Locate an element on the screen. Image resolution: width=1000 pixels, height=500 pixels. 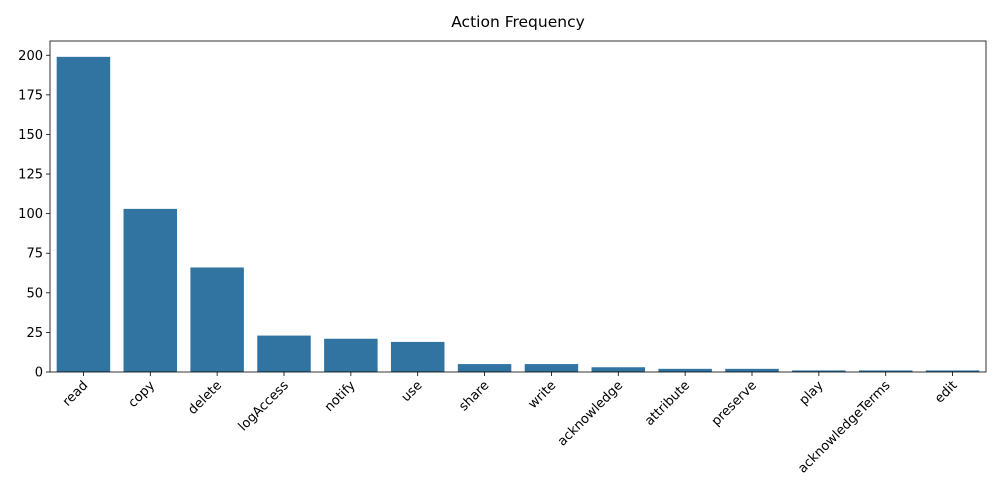
bar-attribute is located at coordinates (685, 370).